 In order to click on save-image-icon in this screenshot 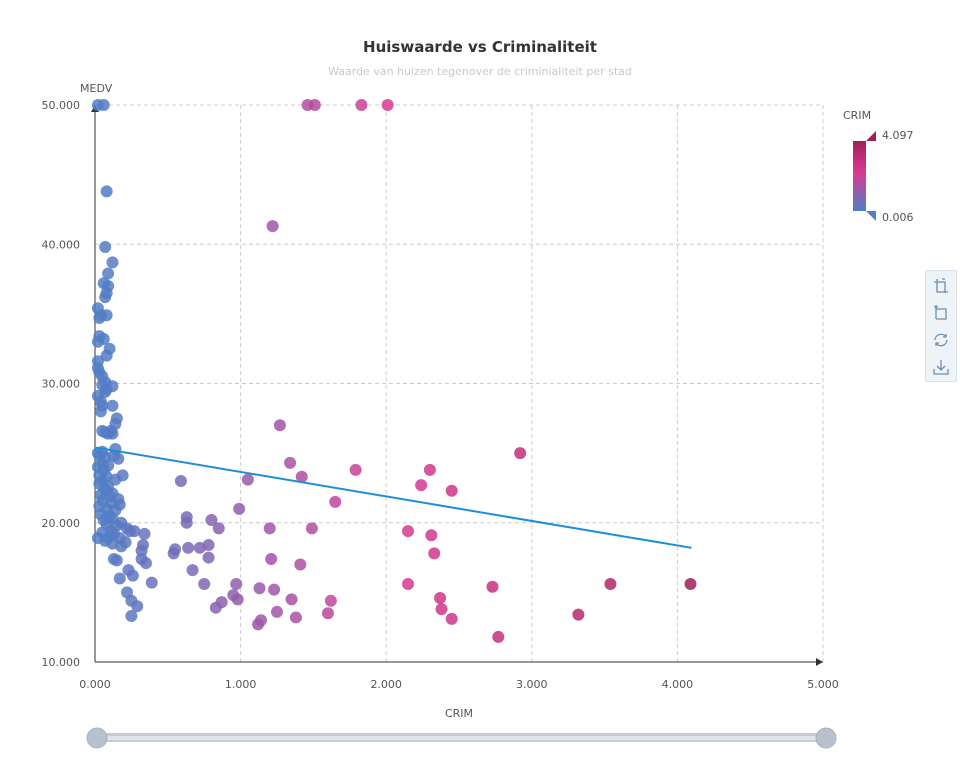, I will do `click(941, 367)`.